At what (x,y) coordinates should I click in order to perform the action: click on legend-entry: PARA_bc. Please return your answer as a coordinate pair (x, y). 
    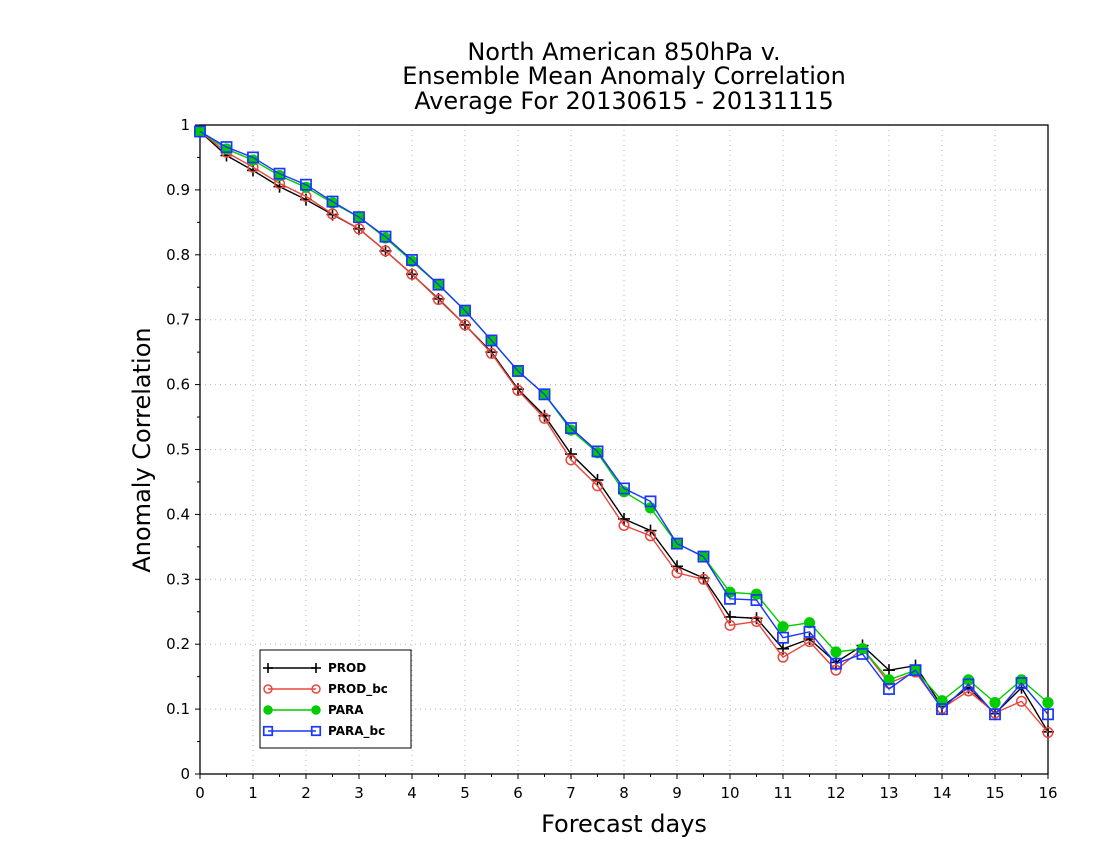
    Looking at the image, I should click on (323, 731).